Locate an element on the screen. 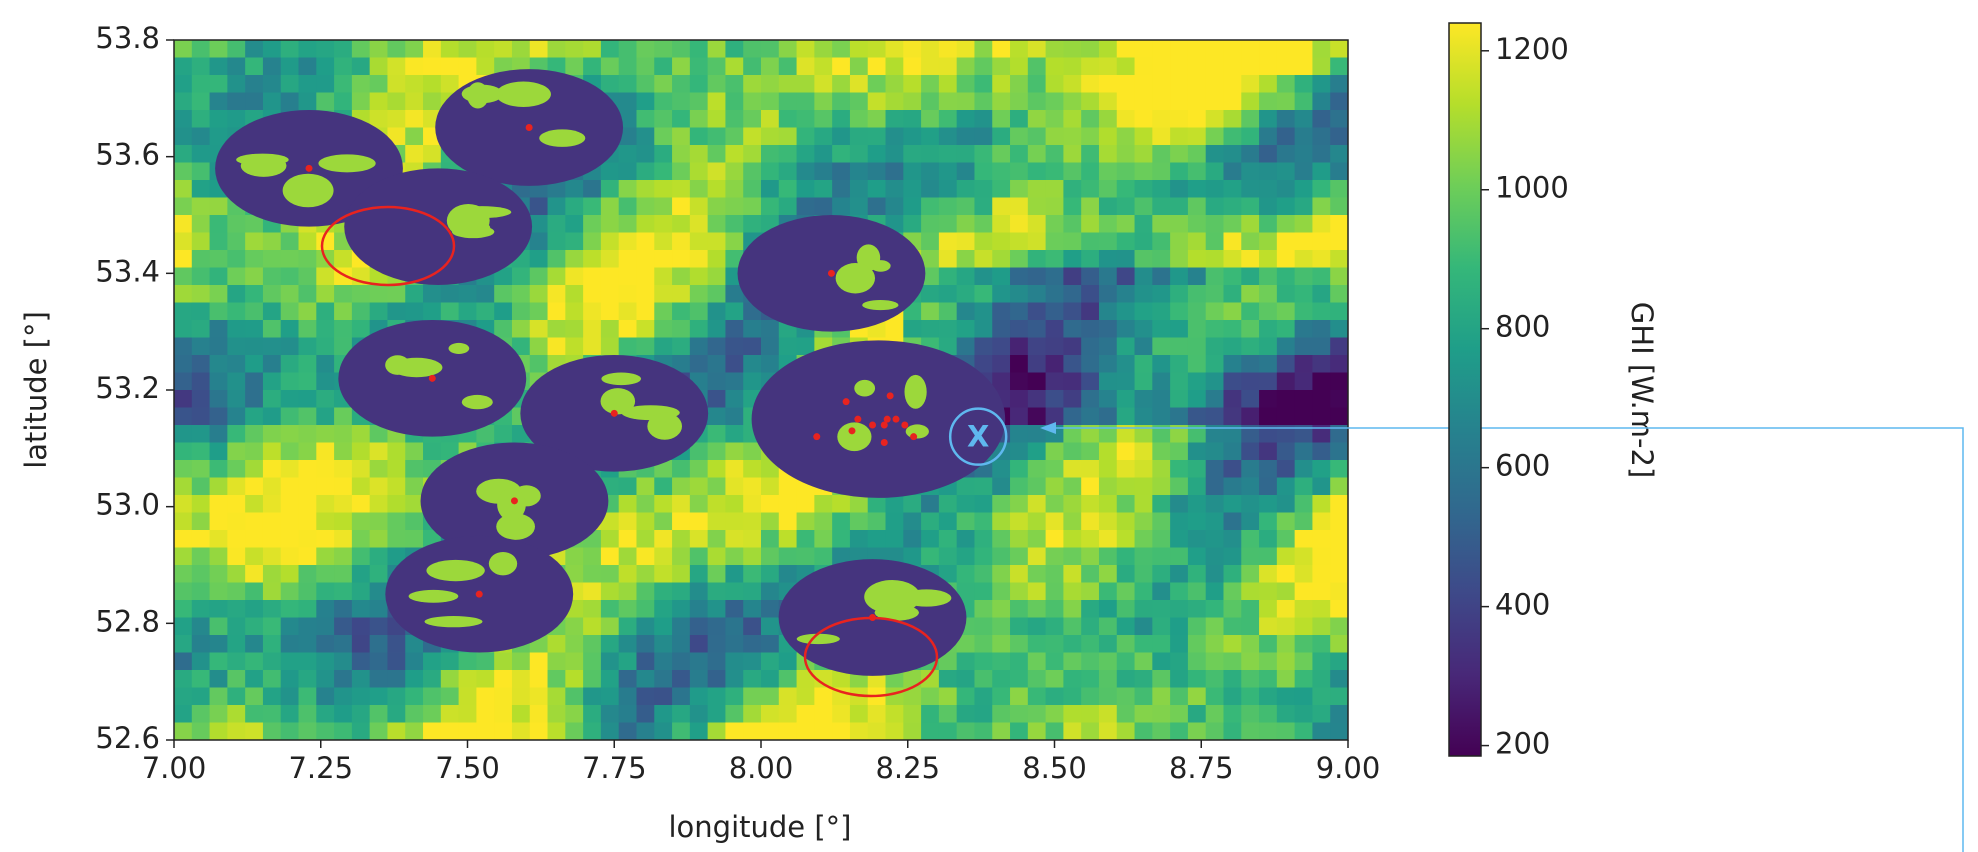 This screenshot has height=852, width=1978. colorbar-tick-label: 1200 is located at coordinates (1532, 49).